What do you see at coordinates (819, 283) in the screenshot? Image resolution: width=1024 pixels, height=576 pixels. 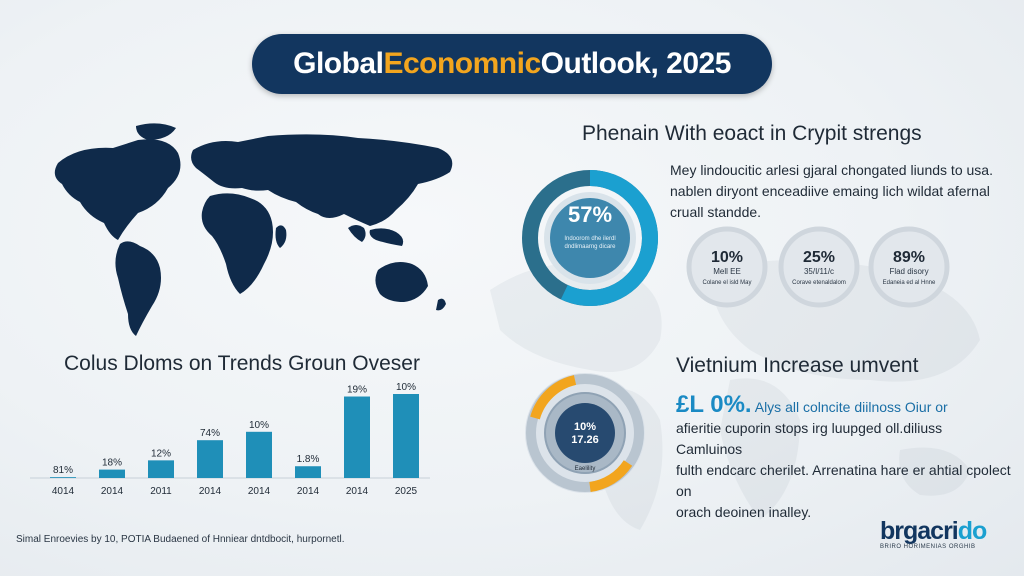 I see `stat-circle-caption: Corave etenaldalom` at bounding box center [819, 283].